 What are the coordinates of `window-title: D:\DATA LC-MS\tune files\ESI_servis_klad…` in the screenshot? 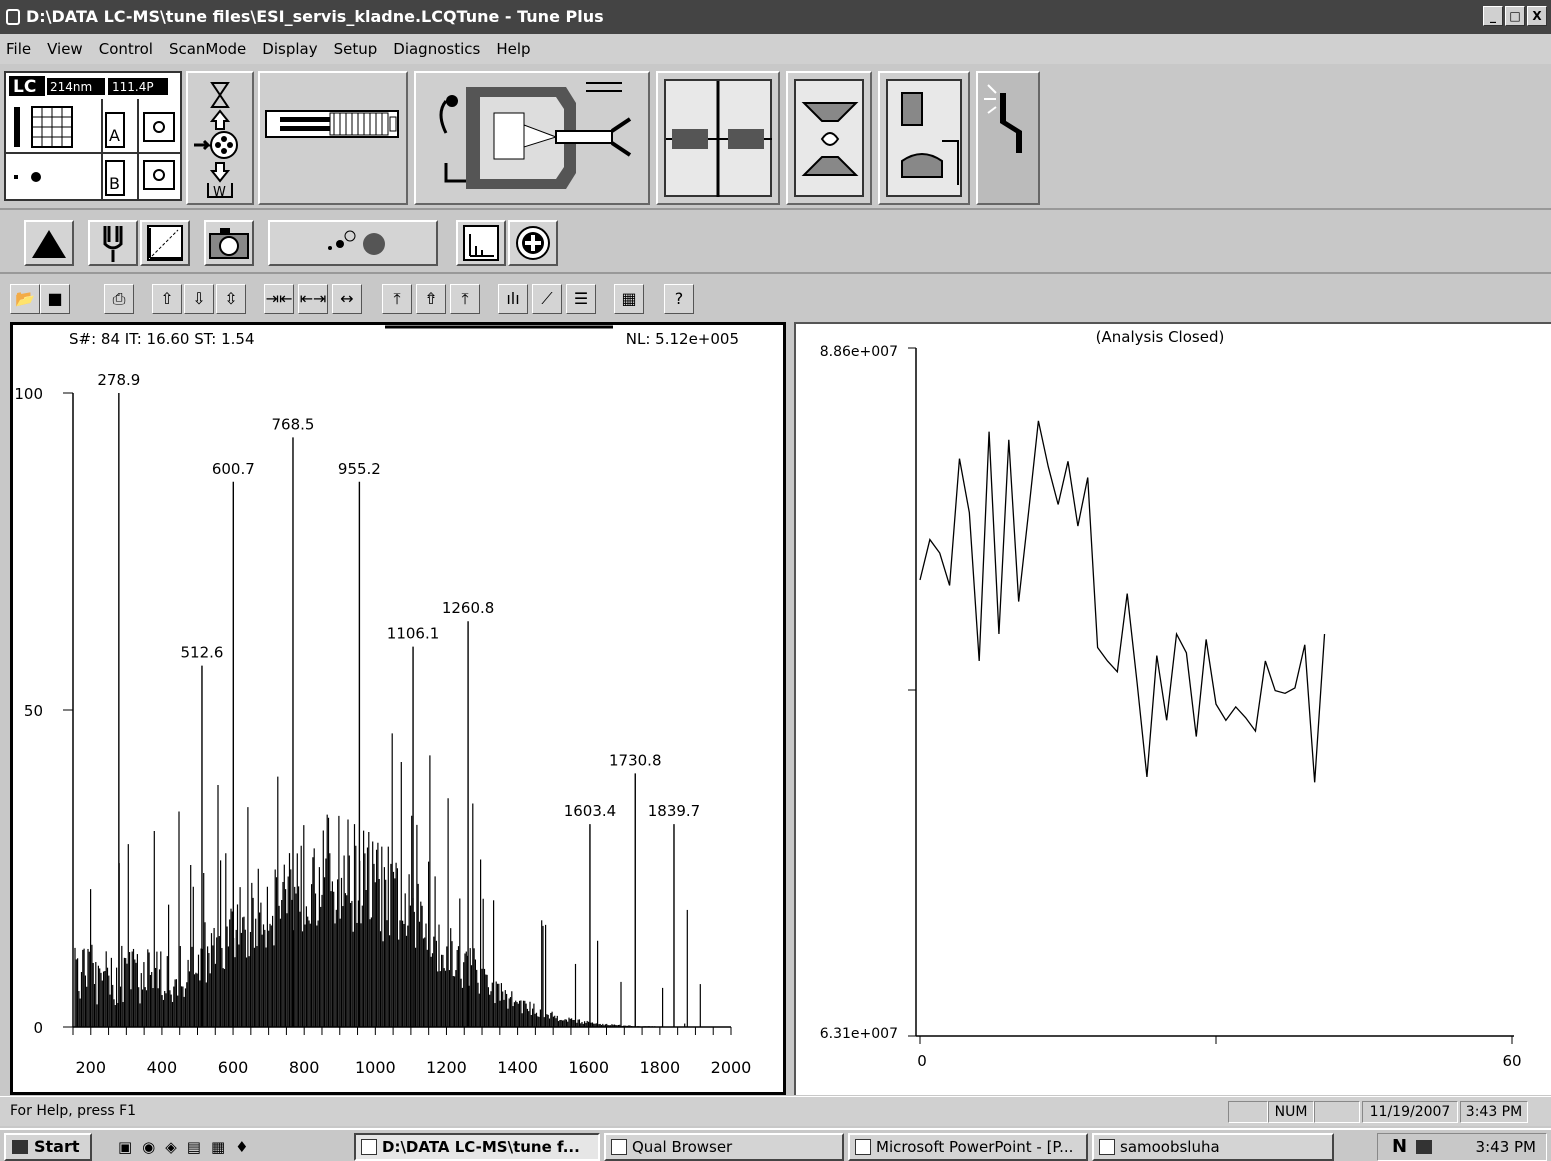 It's located at (315, 16).